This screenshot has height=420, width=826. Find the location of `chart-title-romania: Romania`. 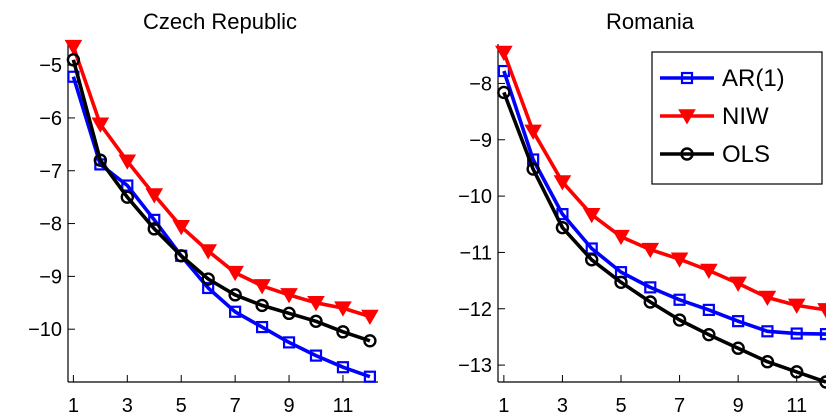

chart-title-romania: Romania is located at coordinates (650, 21).